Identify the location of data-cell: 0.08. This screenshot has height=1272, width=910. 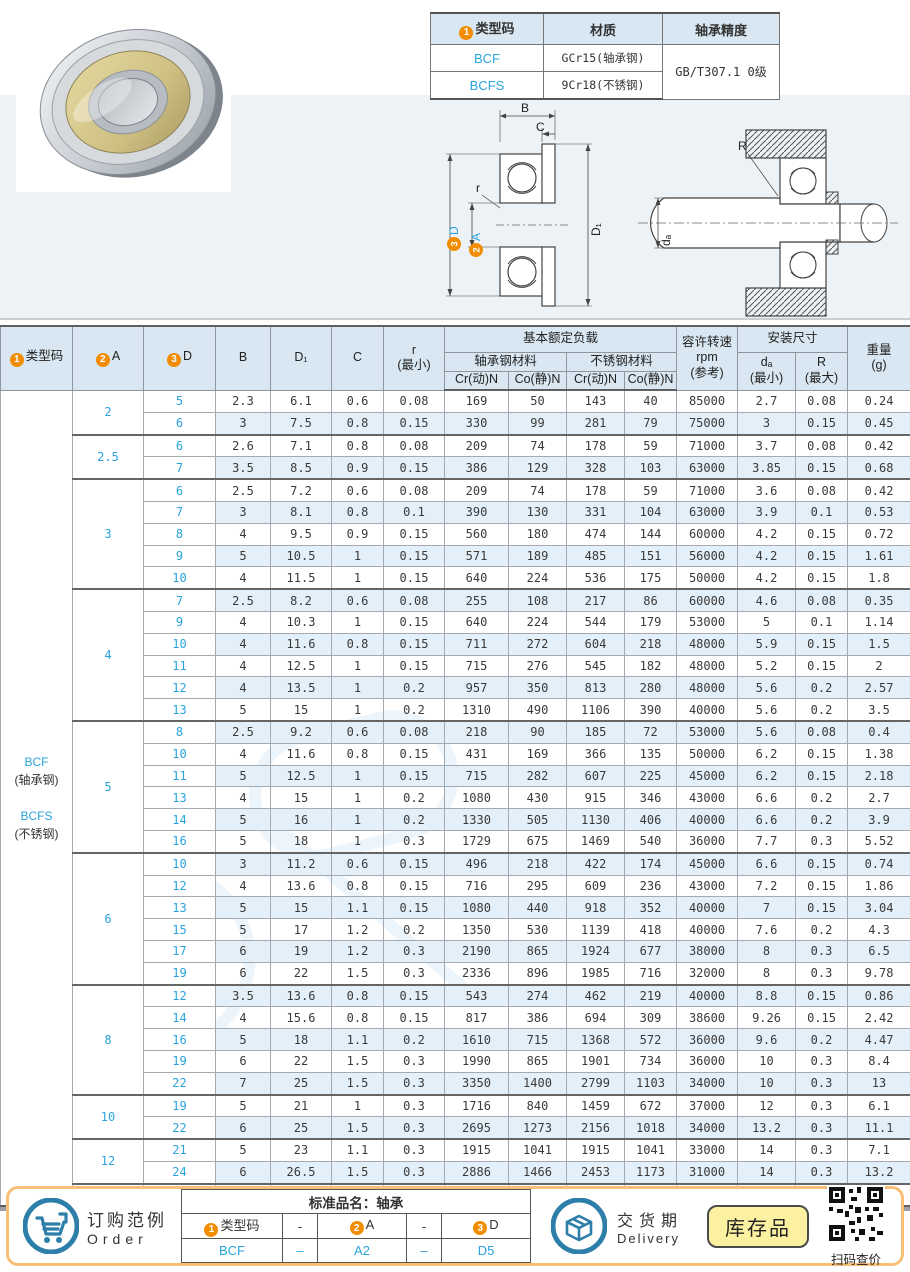
(414, 600).